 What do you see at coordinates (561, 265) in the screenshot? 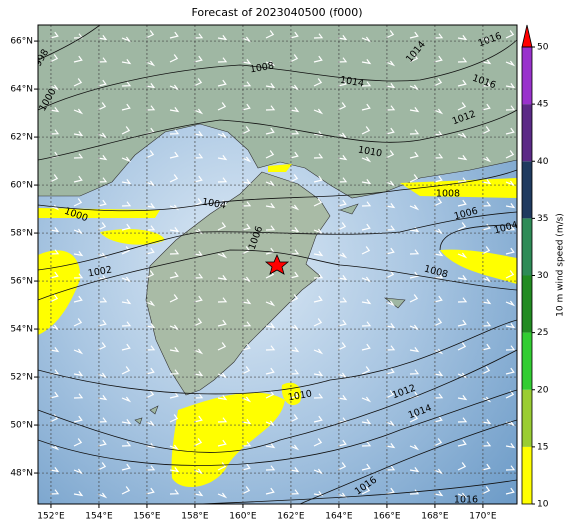
I see `colorbar-label: 10 m wind speed (m/s)` at bounding box center [561, 265].